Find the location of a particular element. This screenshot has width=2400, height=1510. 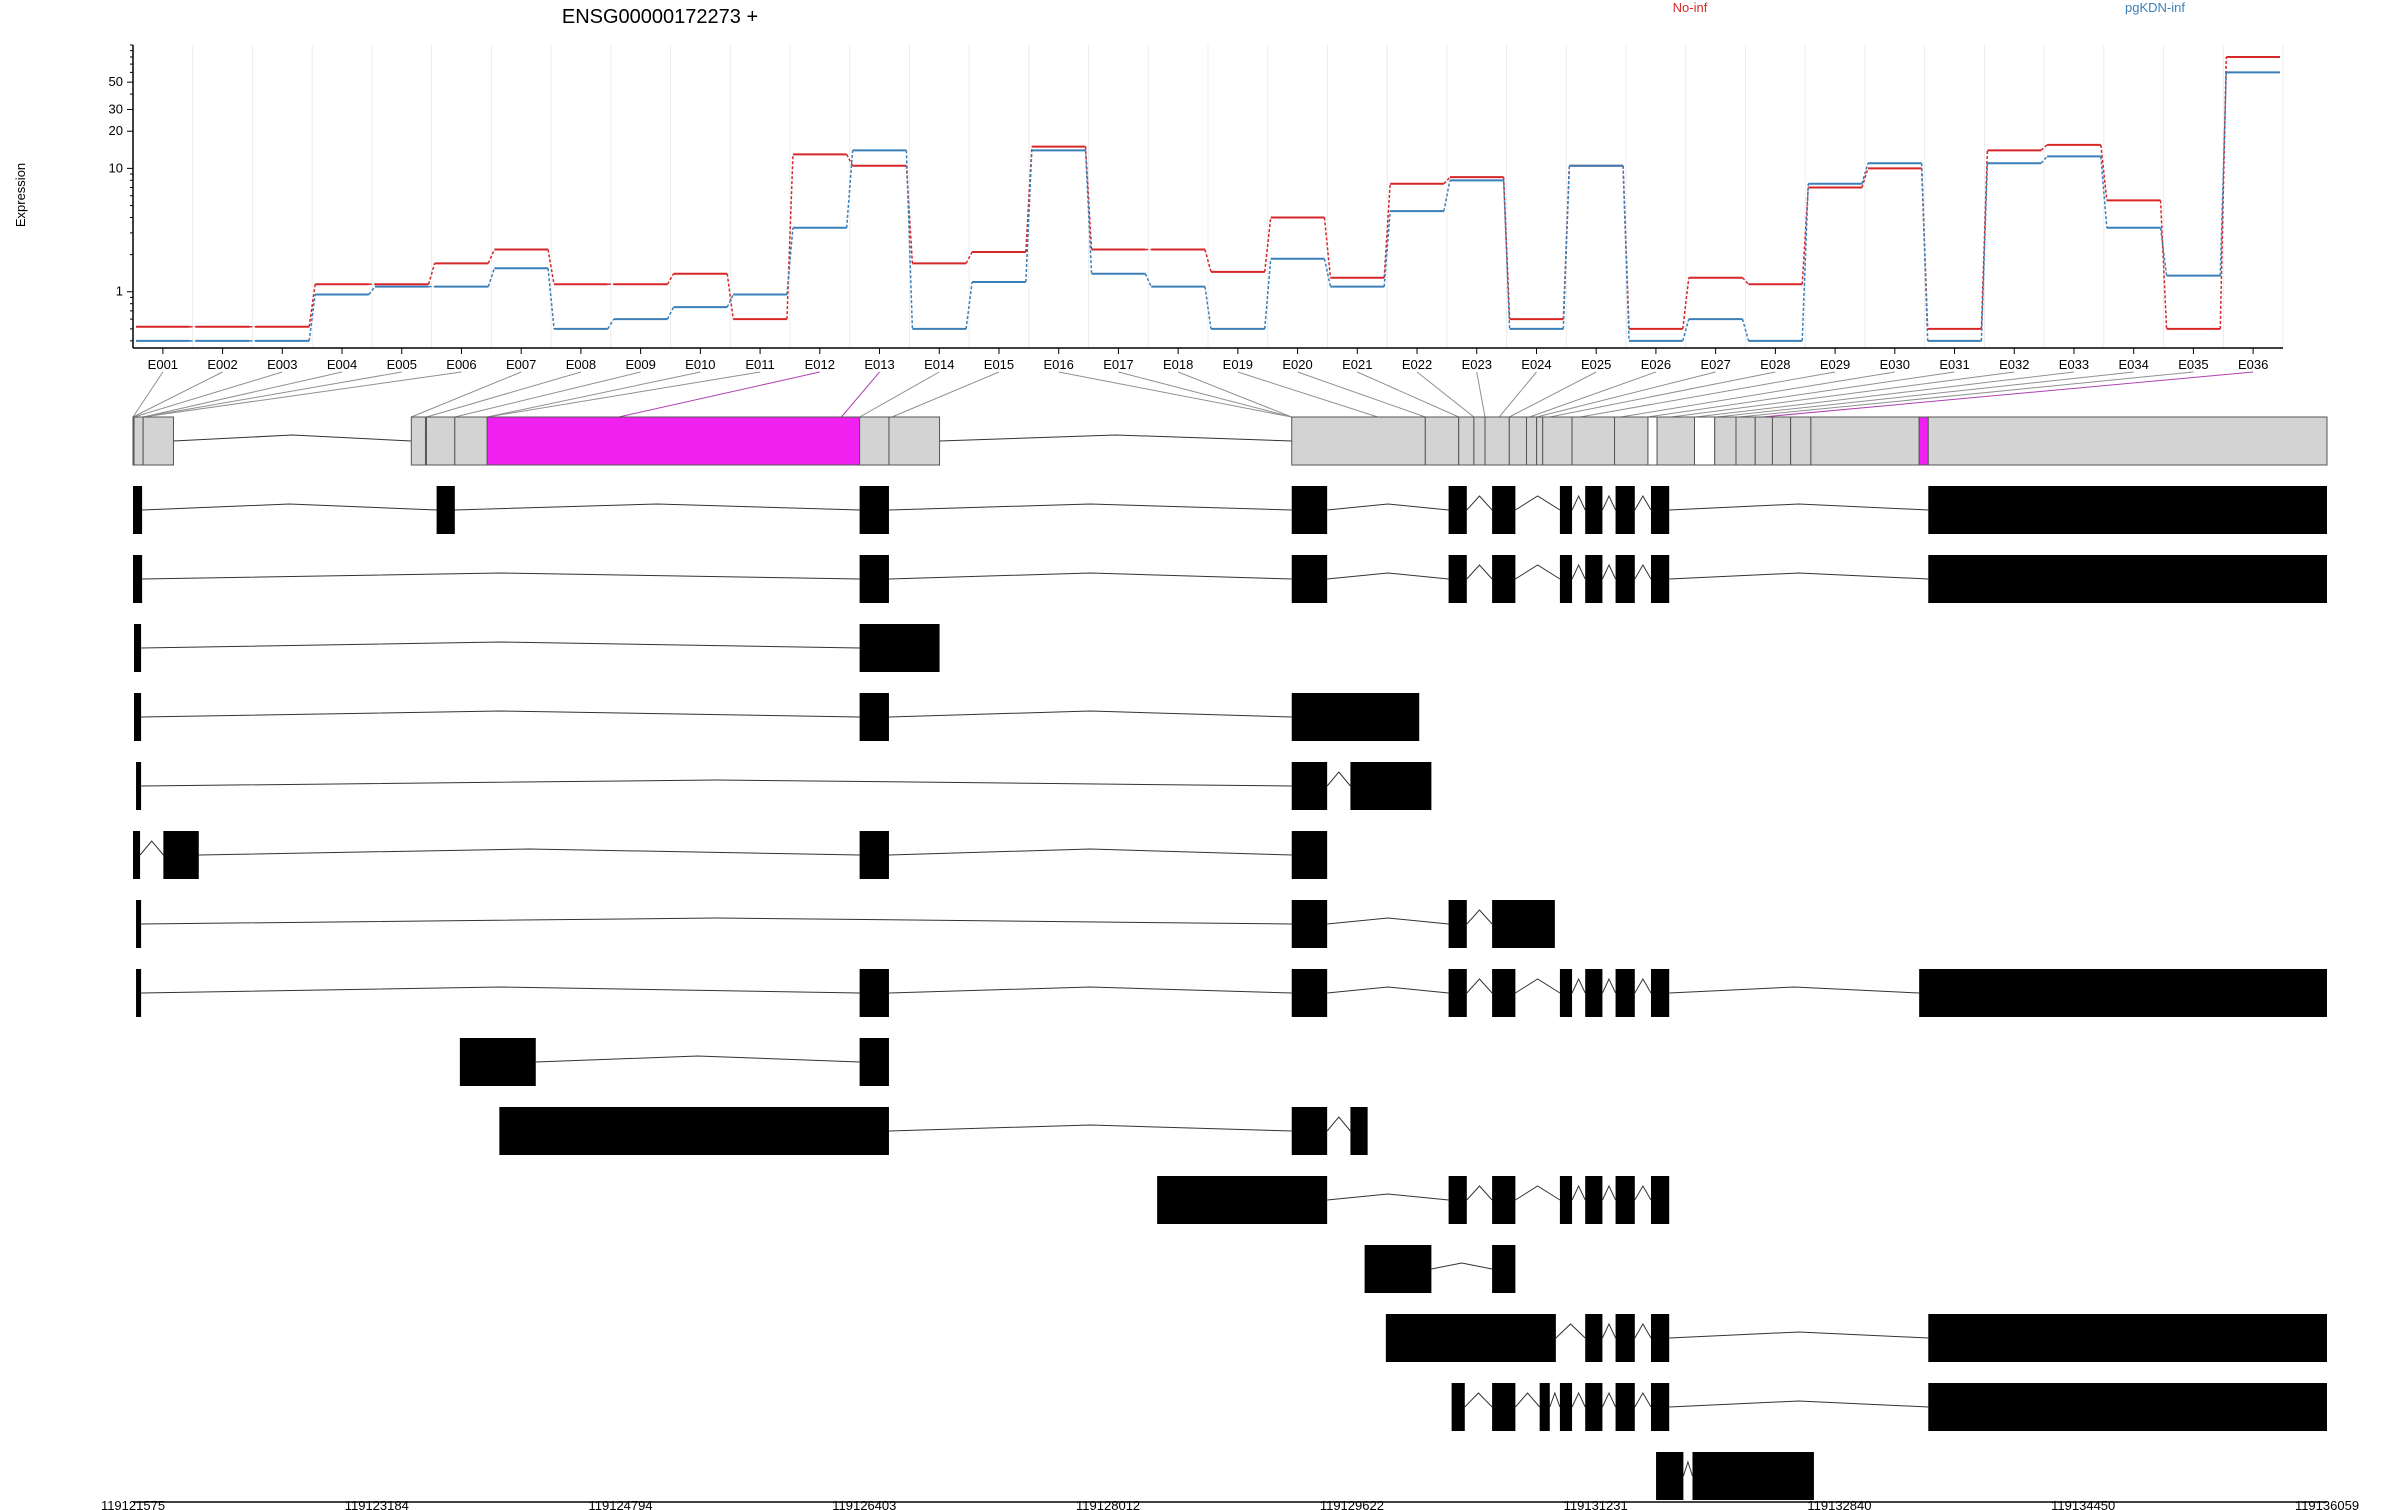

x-tick-label-e033: E033 is located at coordinates (2074, 364).